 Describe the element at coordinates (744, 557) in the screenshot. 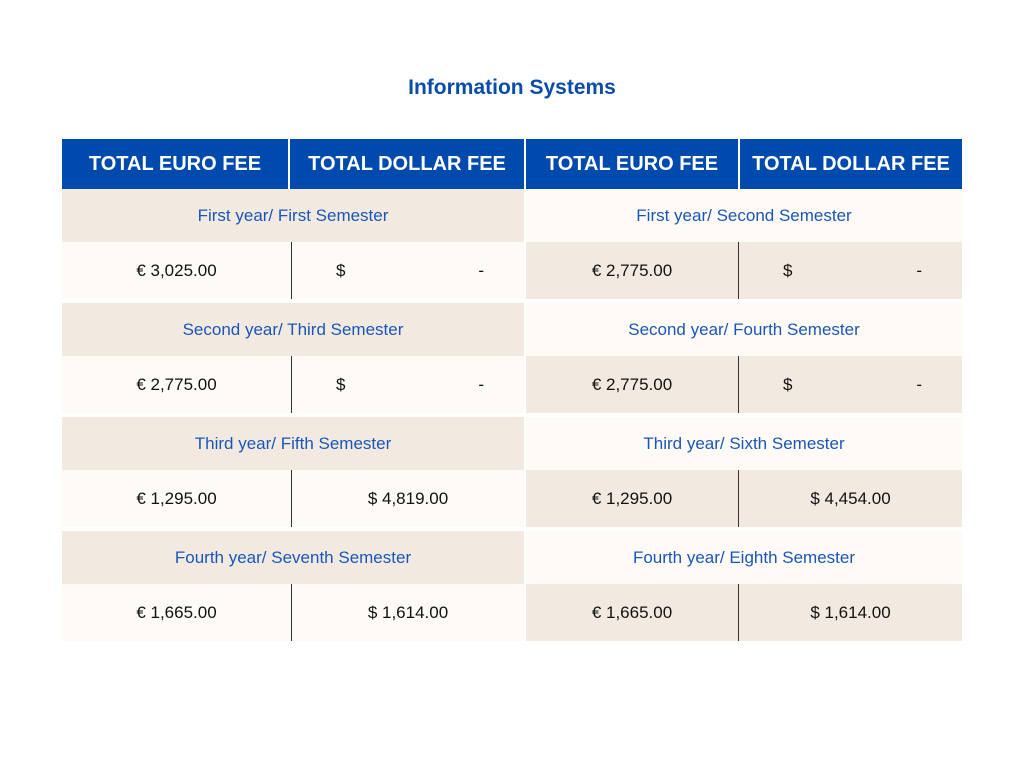

I see `semester-label: Fourth year/ Eighth Semester` at that location.